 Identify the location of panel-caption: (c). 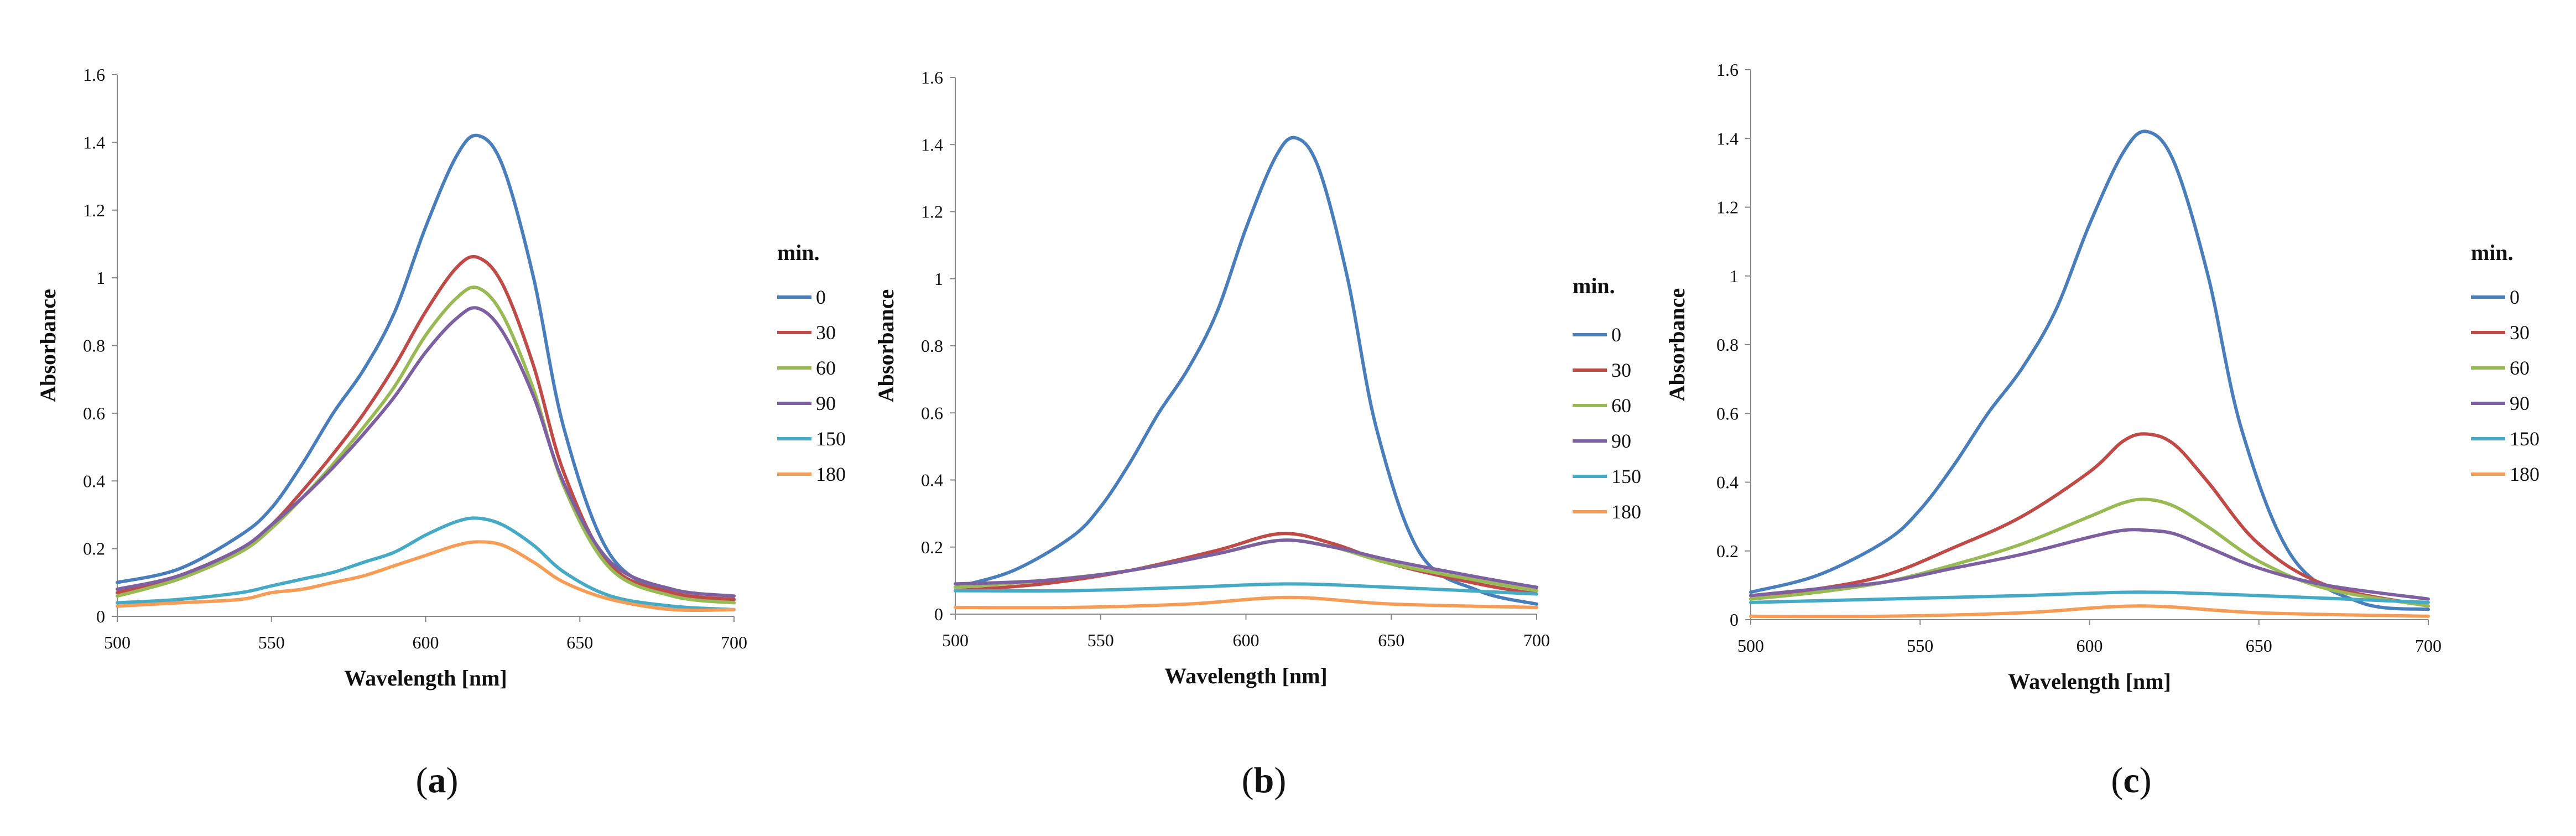
(2131, 780).